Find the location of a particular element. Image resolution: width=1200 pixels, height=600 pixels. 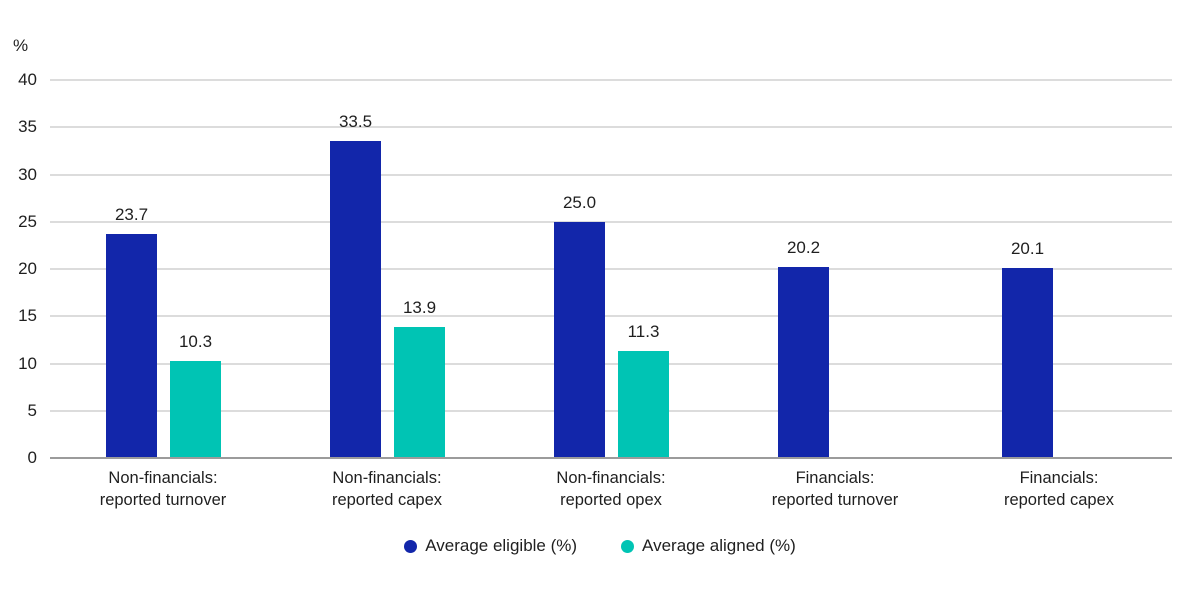

legend-label: Average aligned (%) is located at coordinates (719, 545).